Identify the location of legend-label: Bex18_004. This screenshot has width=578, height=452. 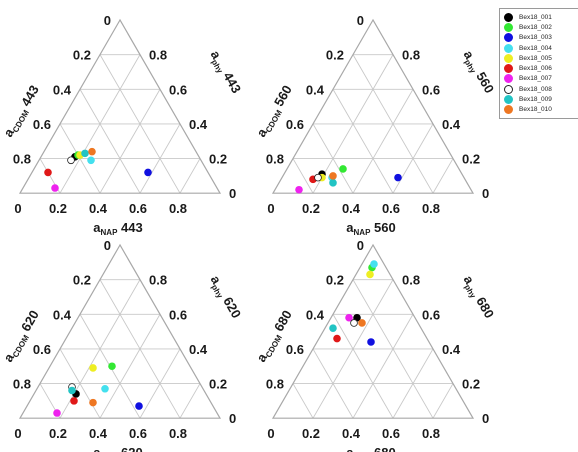
(535, 48).